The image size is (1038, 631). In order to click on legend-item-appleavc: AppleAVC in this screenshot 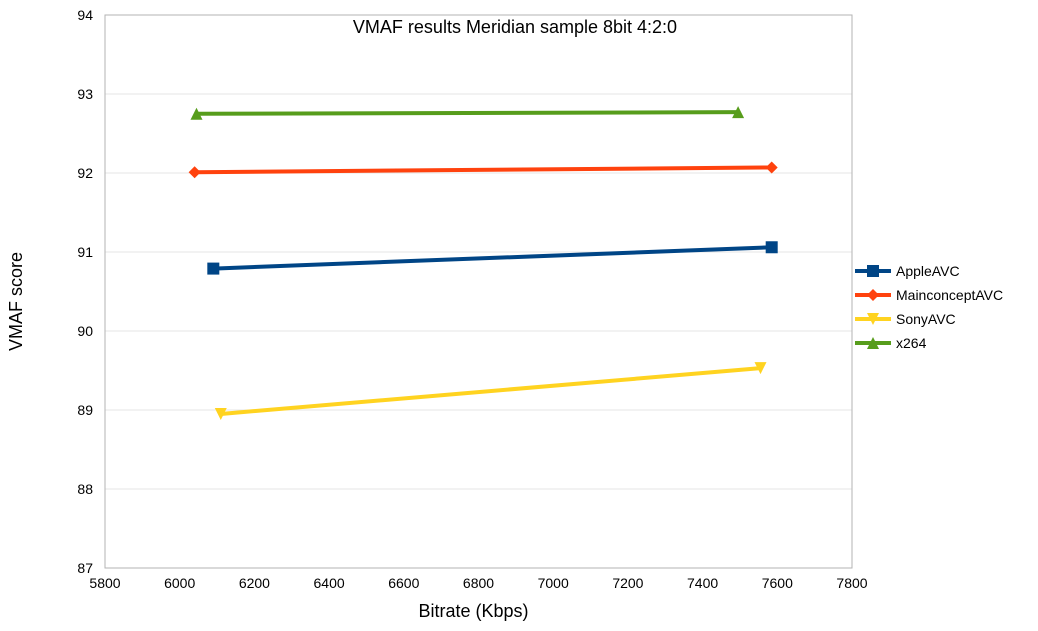, I will do `click(907, 271)`.